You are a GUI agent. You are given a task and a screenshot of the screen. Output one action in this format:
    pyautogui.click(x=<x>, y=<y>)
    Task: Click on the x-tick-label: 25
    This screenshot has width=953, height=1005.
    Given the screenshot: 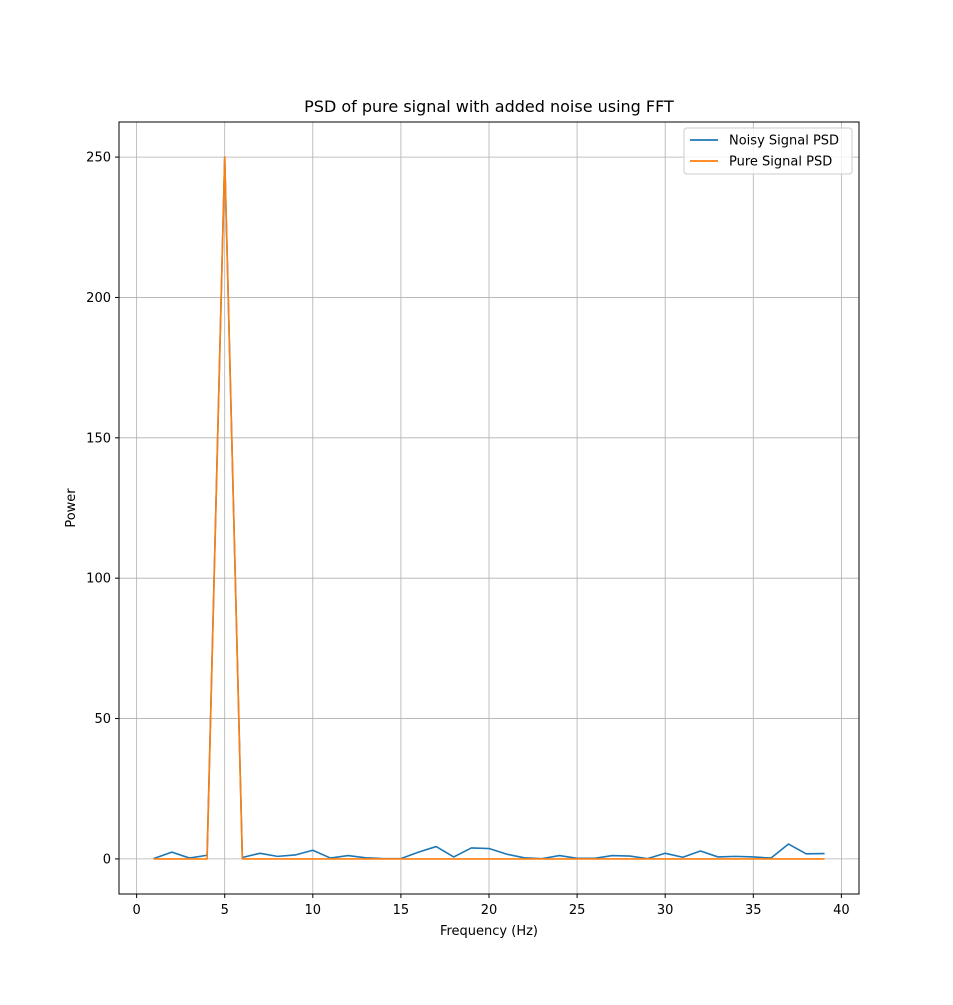 What is the action you would take?
    pyautogui.click(x=577, y=910)
    